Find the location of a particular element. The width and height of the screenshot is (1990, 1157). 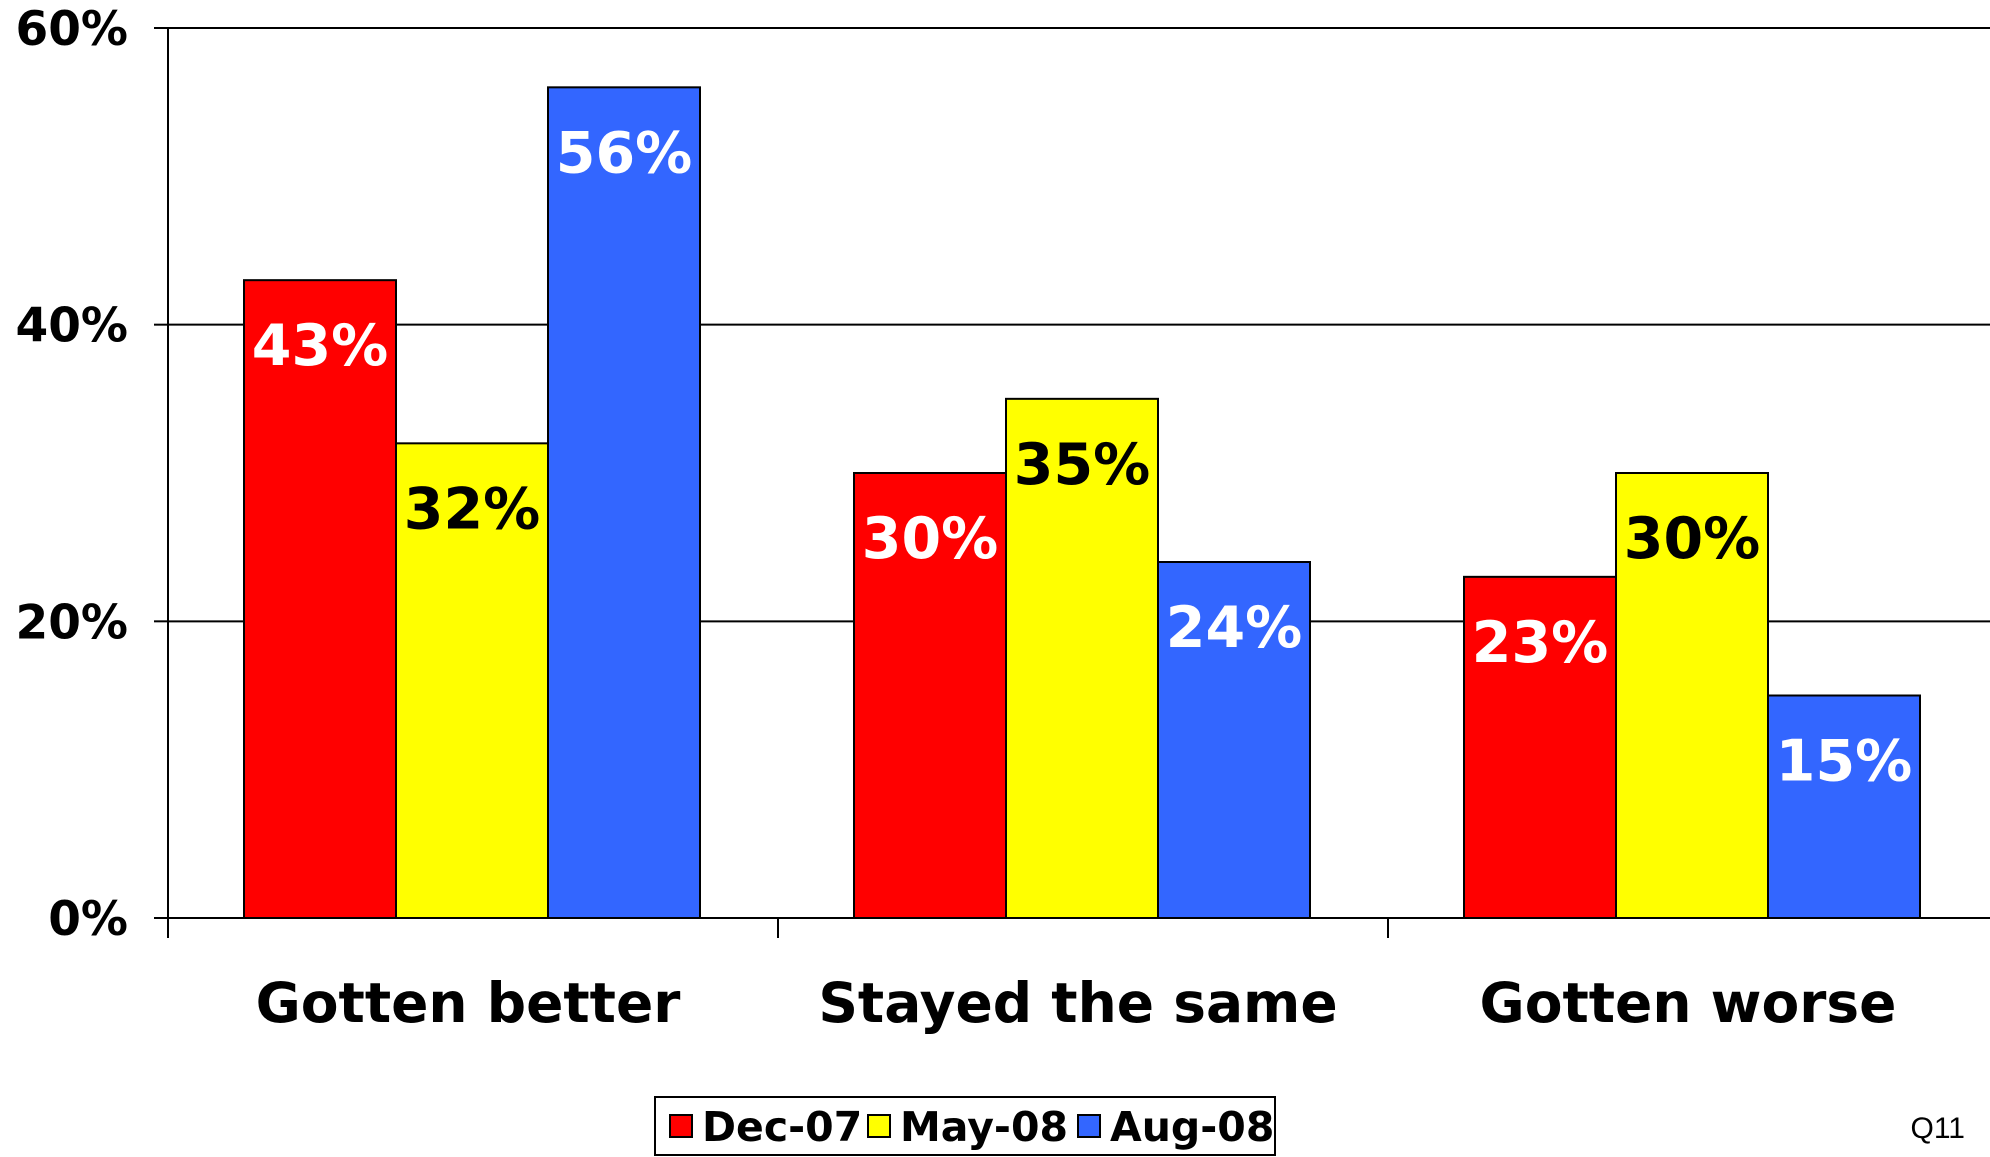

data-label: 35% is located at coordinates (1082, 465).